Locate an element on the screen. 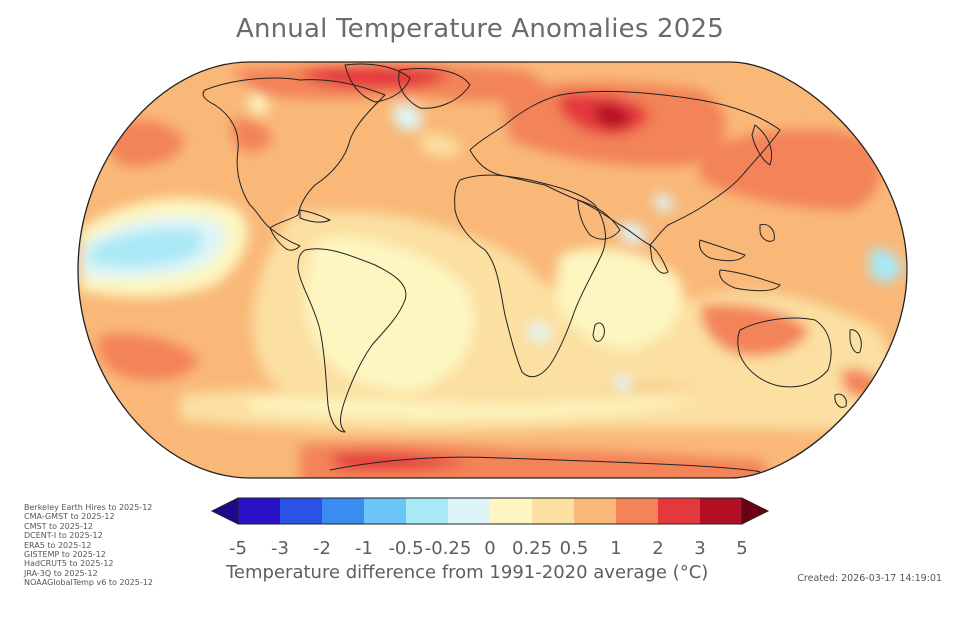 This screenshot has height=622, width=960. map-title: Annual Temperature Anomalies 2025 is located at coordinates (480, 29).